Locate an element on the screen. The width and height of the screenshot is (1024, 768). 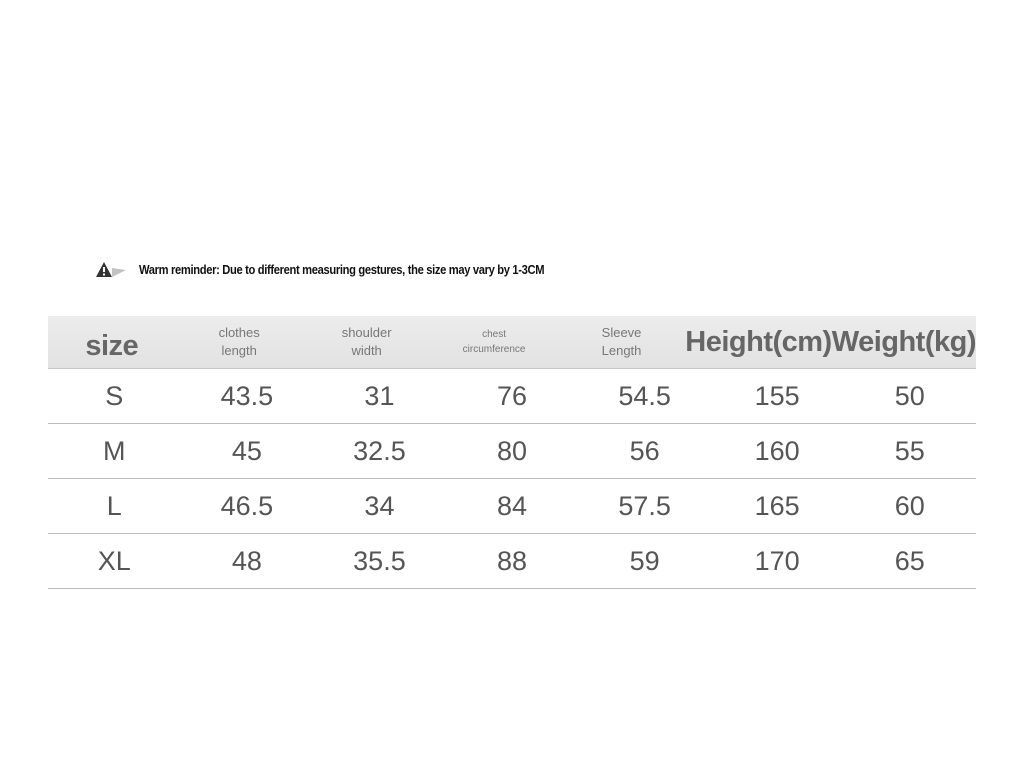
table-row: XL 48 35.5 88 59 170 65 is located at coordinates (512, 561).